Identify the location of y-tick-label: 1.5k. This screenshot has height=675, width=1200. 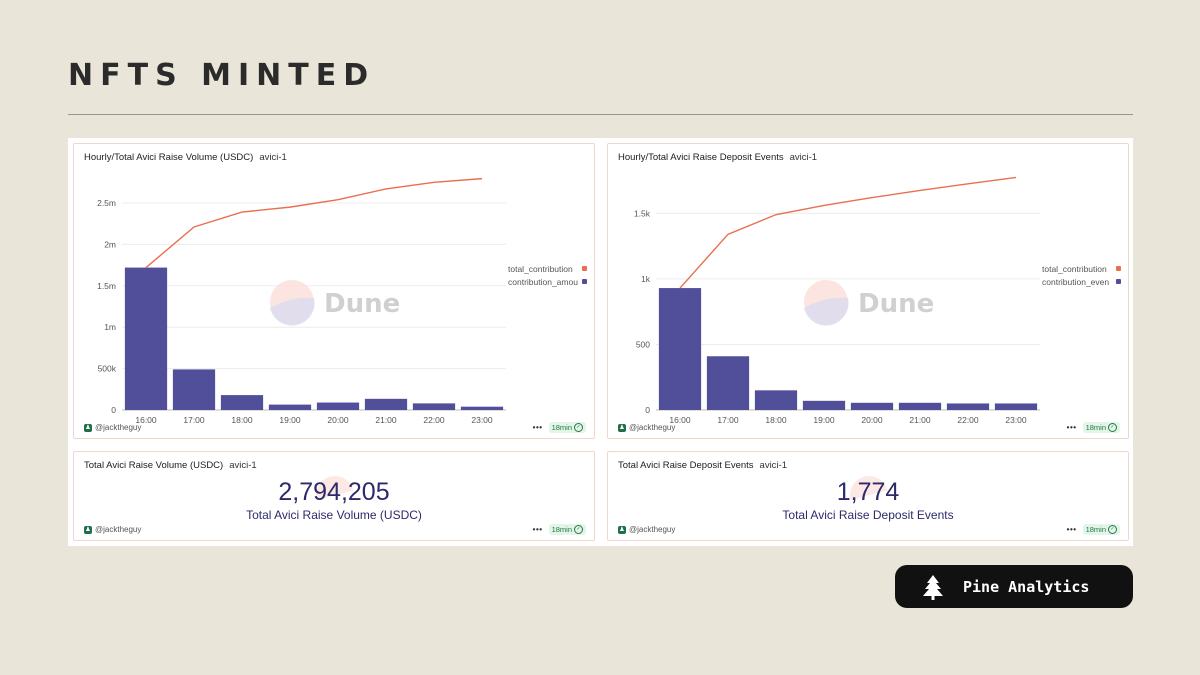
(642, 213).